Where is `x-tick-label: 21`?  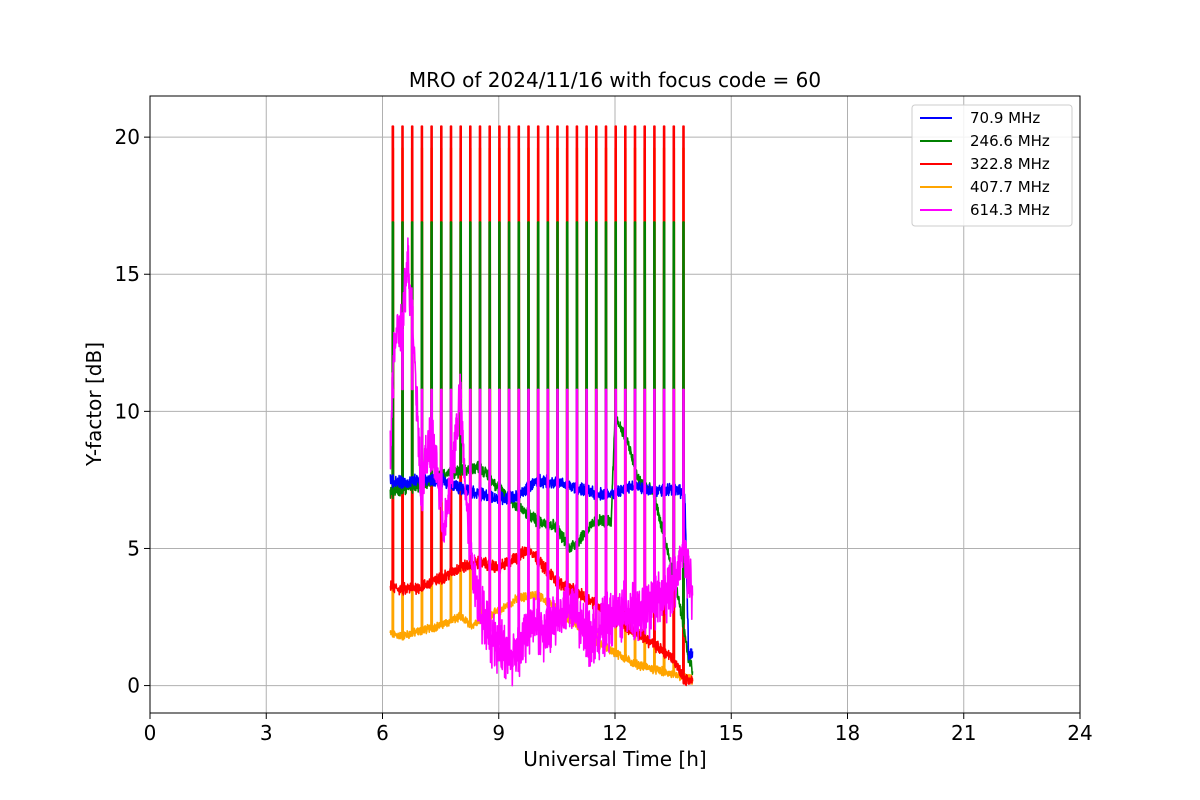
x-tick-label: 21 is located at coordinates (963, 733).